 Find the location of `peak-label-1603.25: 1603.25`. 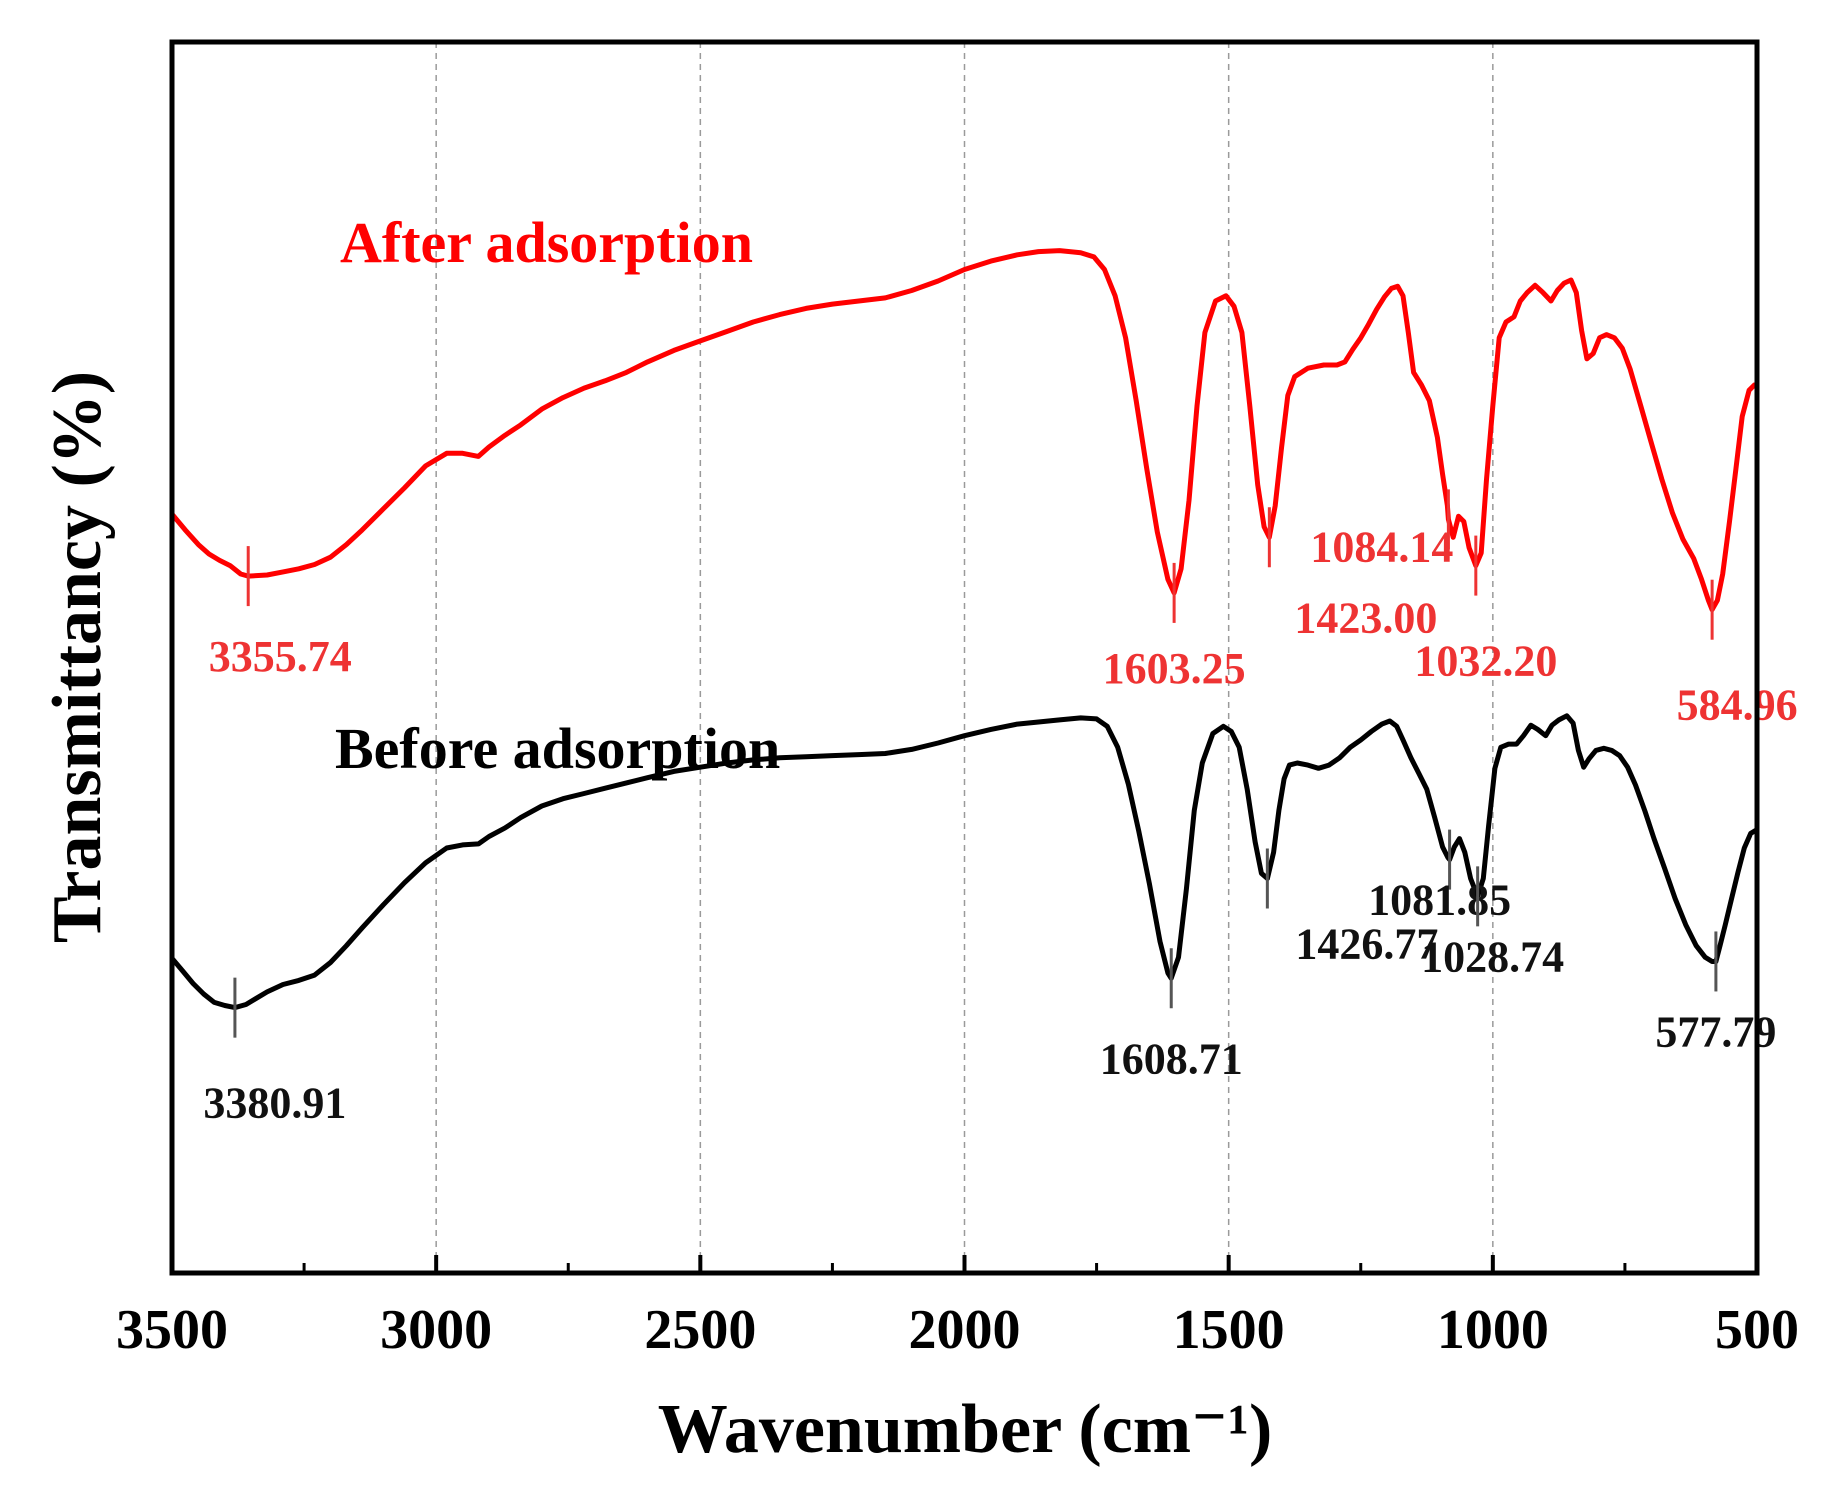

peak-label-1603.25: 1603.25 is located at coordinates (1174, 668).